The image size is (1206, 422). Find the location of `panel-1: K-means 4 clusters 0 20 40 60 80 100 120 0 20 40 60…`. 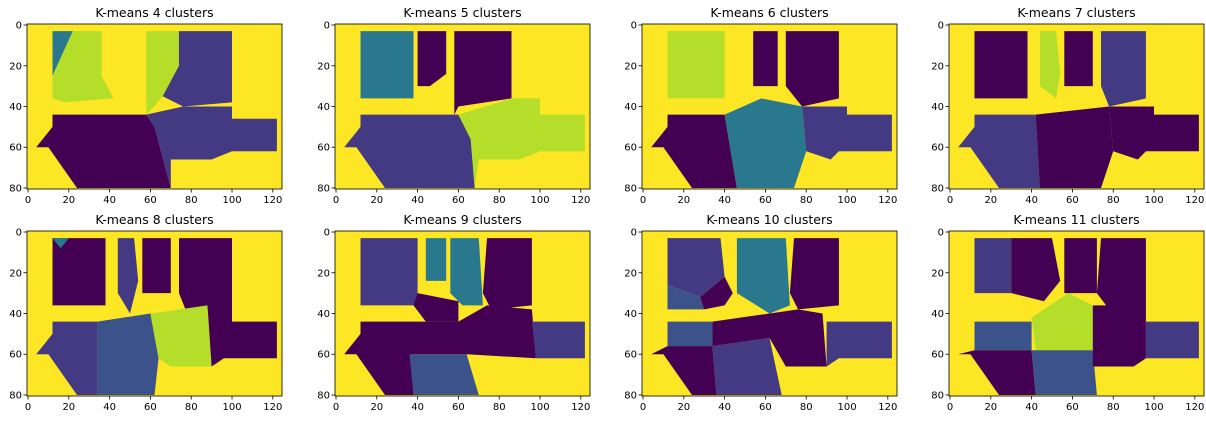

panel-1: K-means 4 clusters 0 20 40 60 80 100 120 0 20 40 60… is located at coordinates (146, 105).